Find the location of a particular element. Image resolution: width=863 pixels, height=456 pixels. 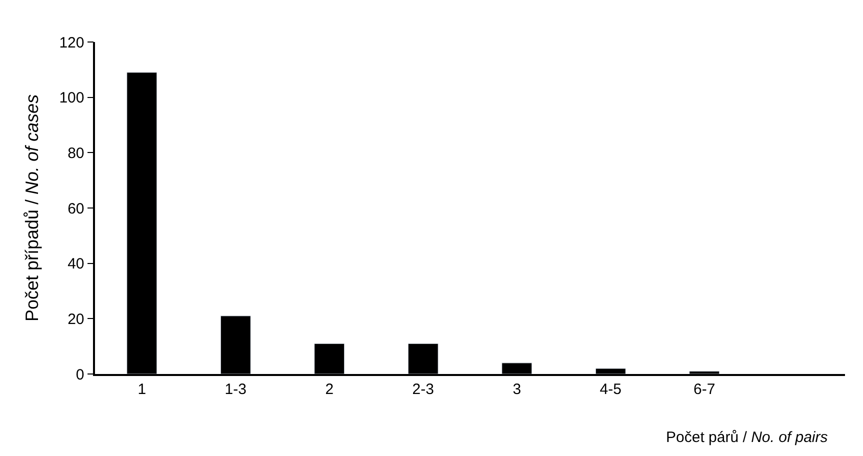

y-tick-label: 40 is located at coordinates (76, 264).